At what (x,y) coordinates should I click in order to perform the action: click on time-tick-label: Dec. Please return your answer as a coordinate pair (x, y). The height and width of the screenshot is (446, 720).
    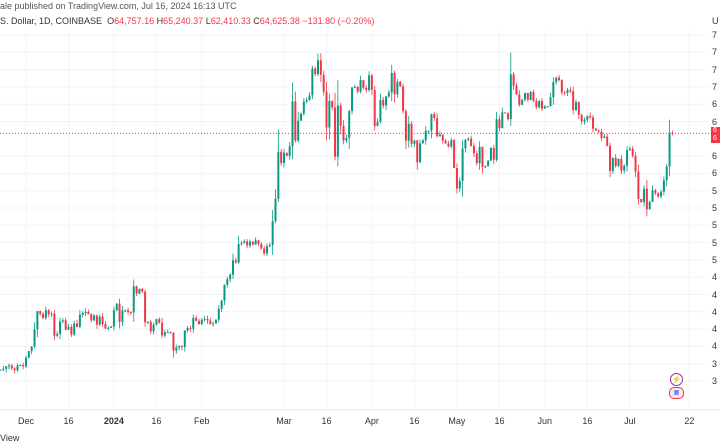
    Looking at the image, I should click on (26, 421).